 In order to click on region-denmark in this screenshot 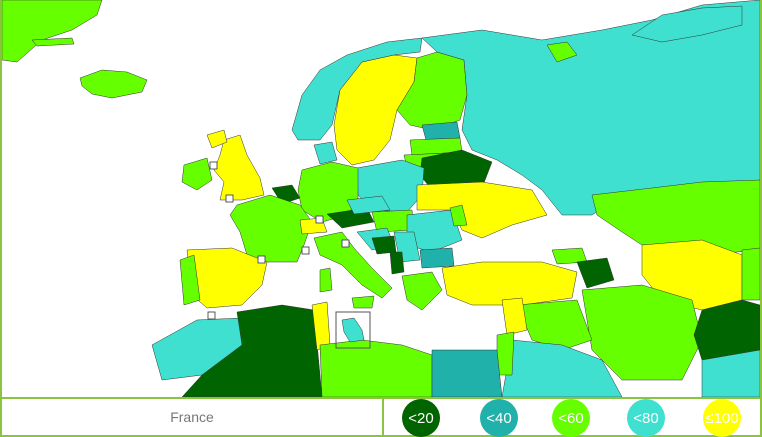, I will do `click(325, 153)`.